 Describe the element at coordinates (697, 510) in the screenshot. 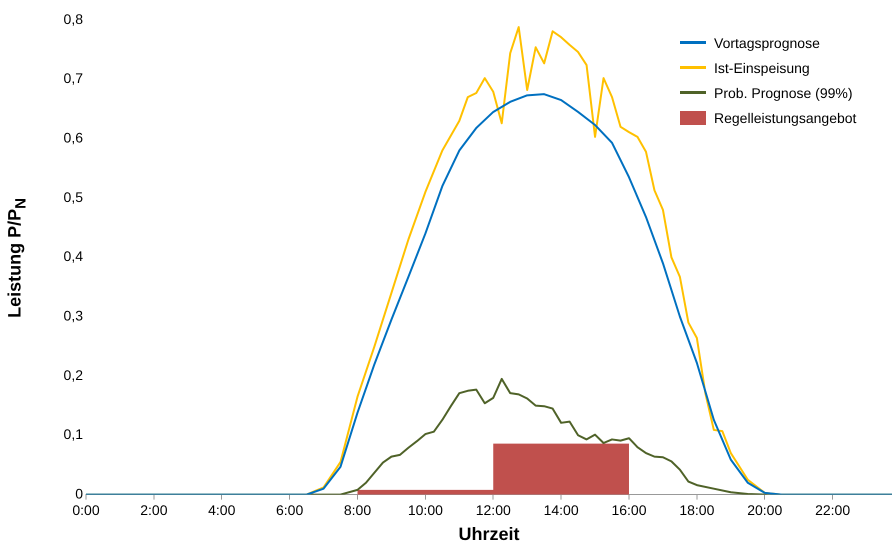

I see `x-tick-label: 18:00` at that location.